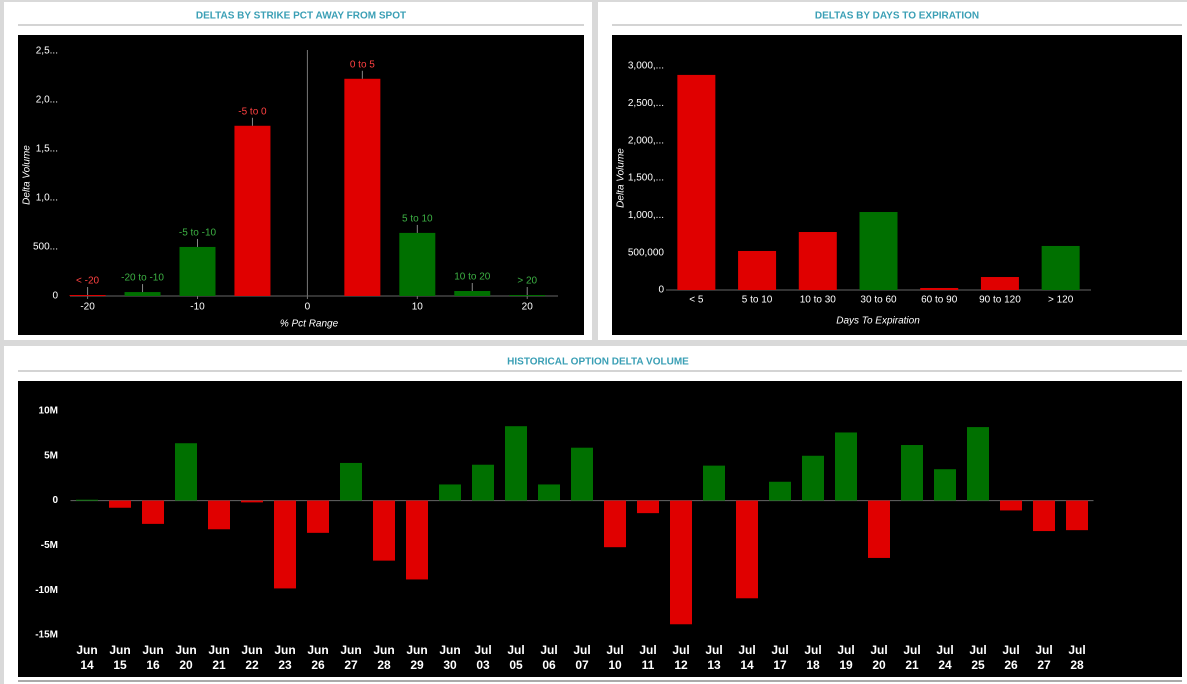  Describe the element at coordinates (51, 455) in the screenshot. I see `y-tick-label: 5M` at that location.